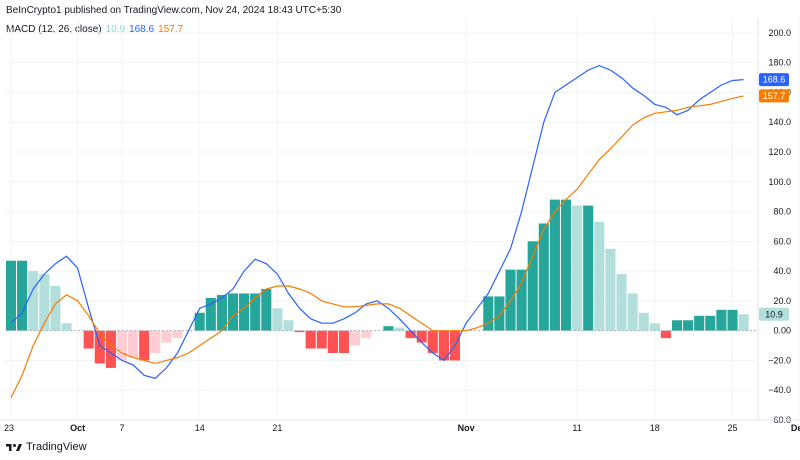 This screenshot has width=800, height=460. Describe the element at coordinates (466, 428) in the screenshot. I see `x-tick-label: Nov` at that location.